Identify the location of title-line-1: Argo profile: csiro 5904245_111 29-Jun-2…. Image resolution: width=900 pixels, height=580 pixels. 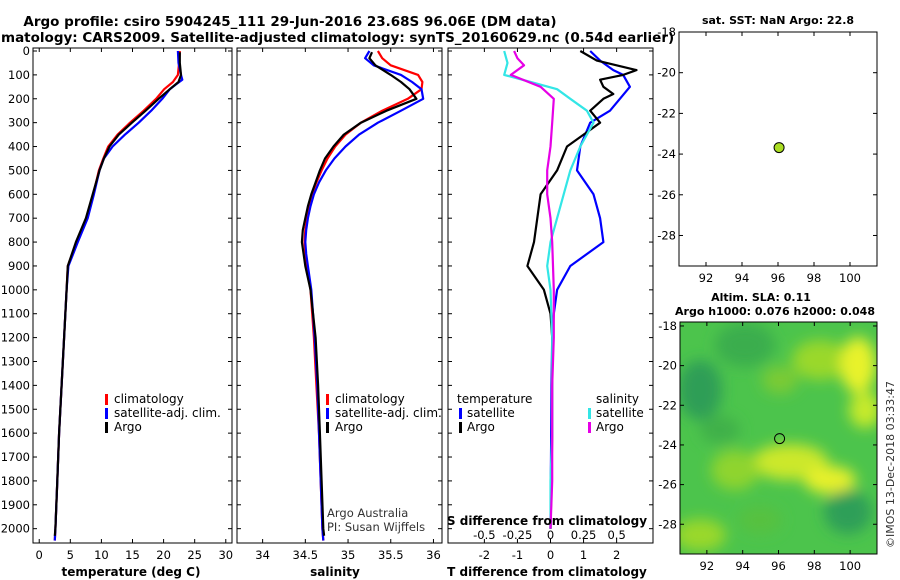
(289, 22).